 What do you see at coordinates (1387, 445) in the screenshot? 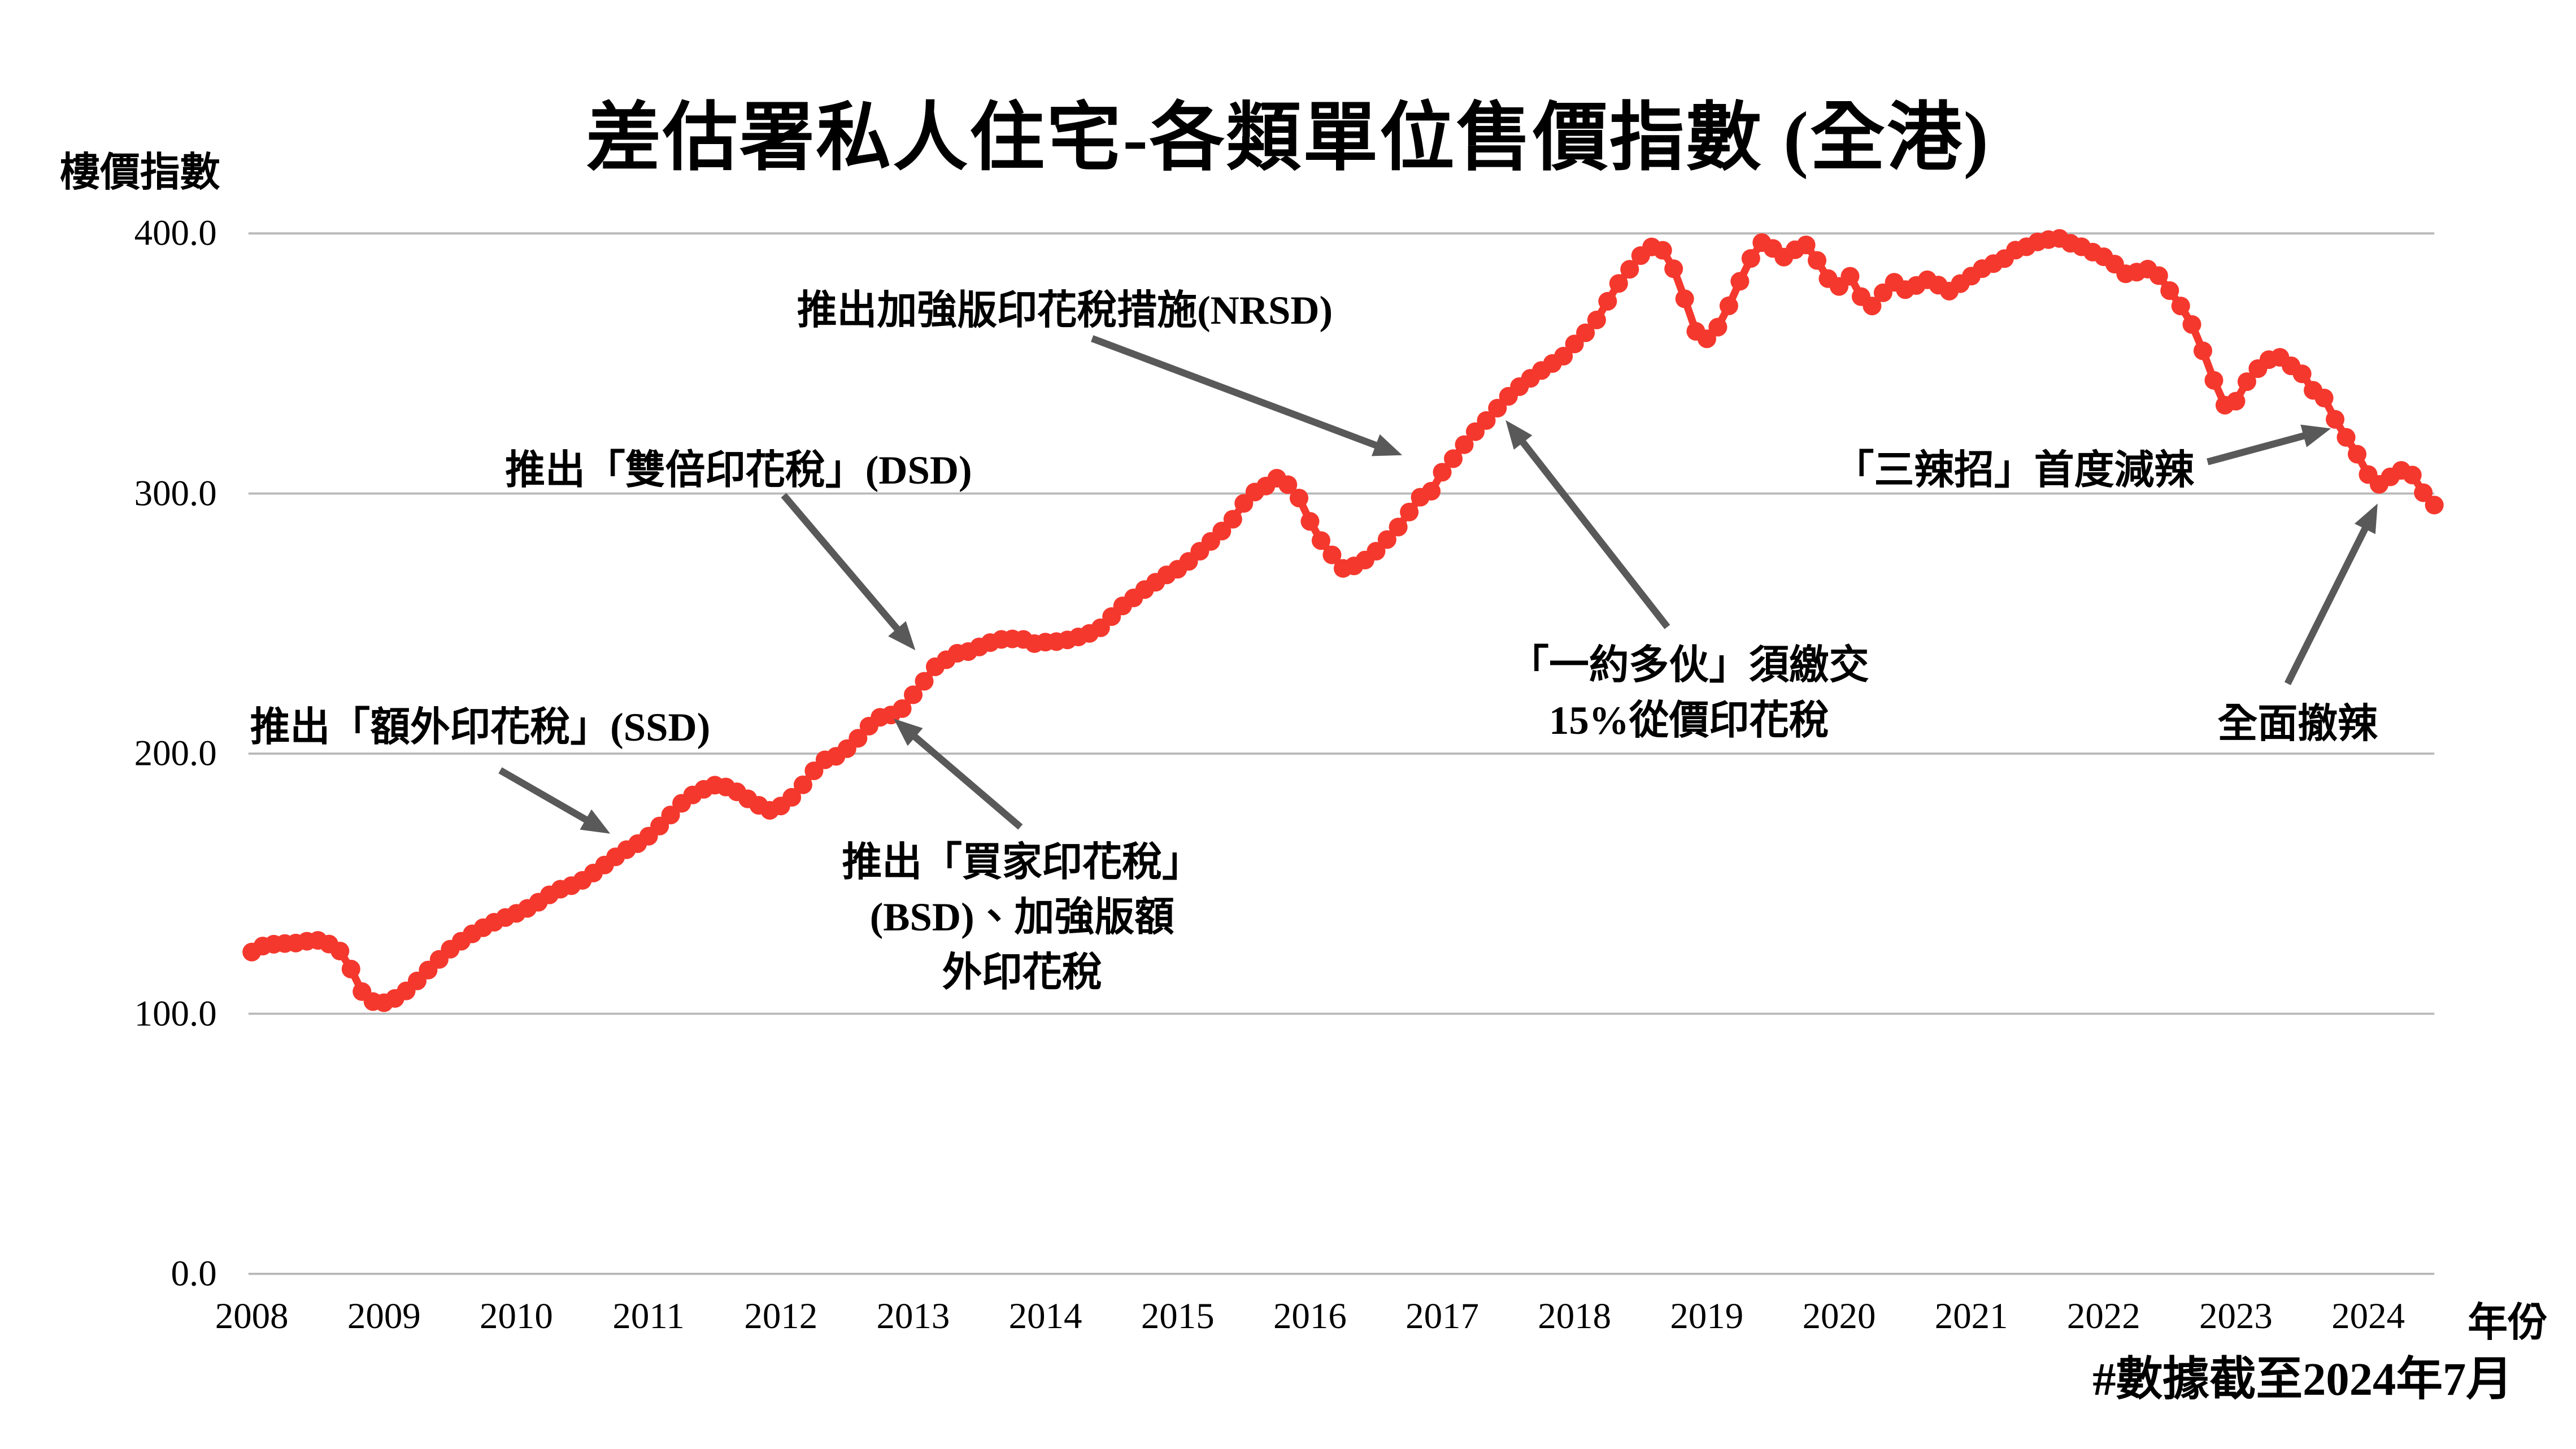
I see `annotation-arrowhead-nrsd` at bounding box center [1387, 445].